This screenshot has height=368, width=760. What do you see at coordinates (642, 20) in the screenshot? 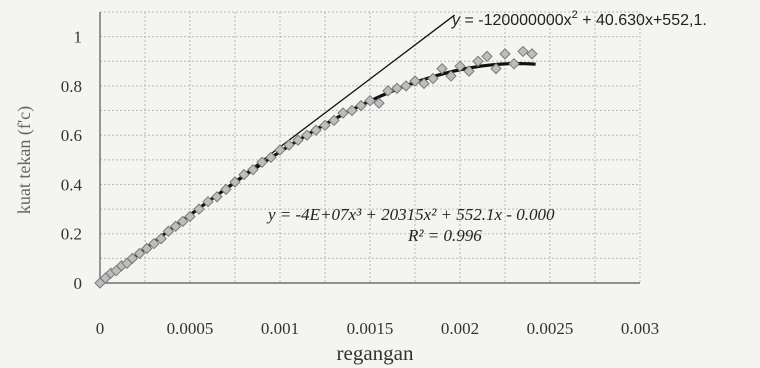
I see `linear-equation-tail: + 40.630x+552,1.` at bounding box center [642, 20].